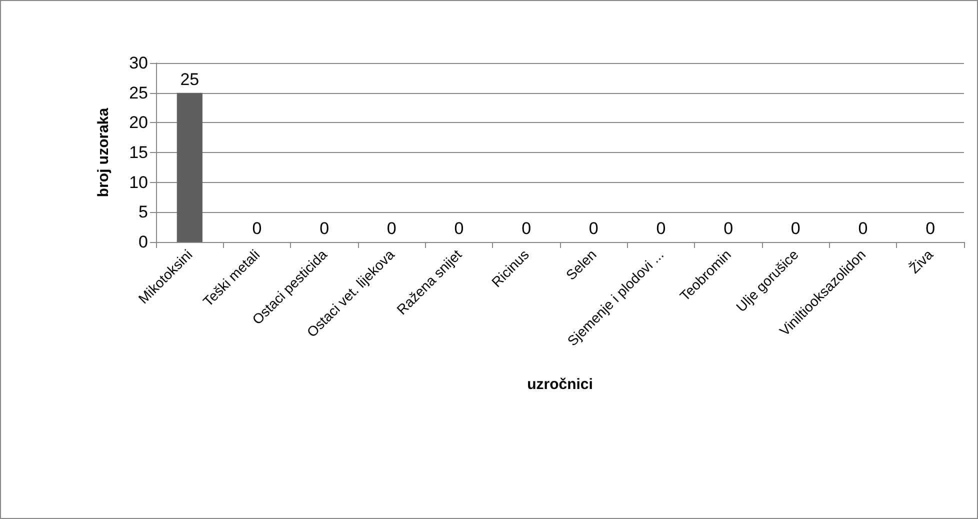 This screenshot has width=978, height=519. What do you see at coordinates (103, 152) in the screenshot?
I see `y-axis-title: broj uzoraka` at bounding box center [103, 152].